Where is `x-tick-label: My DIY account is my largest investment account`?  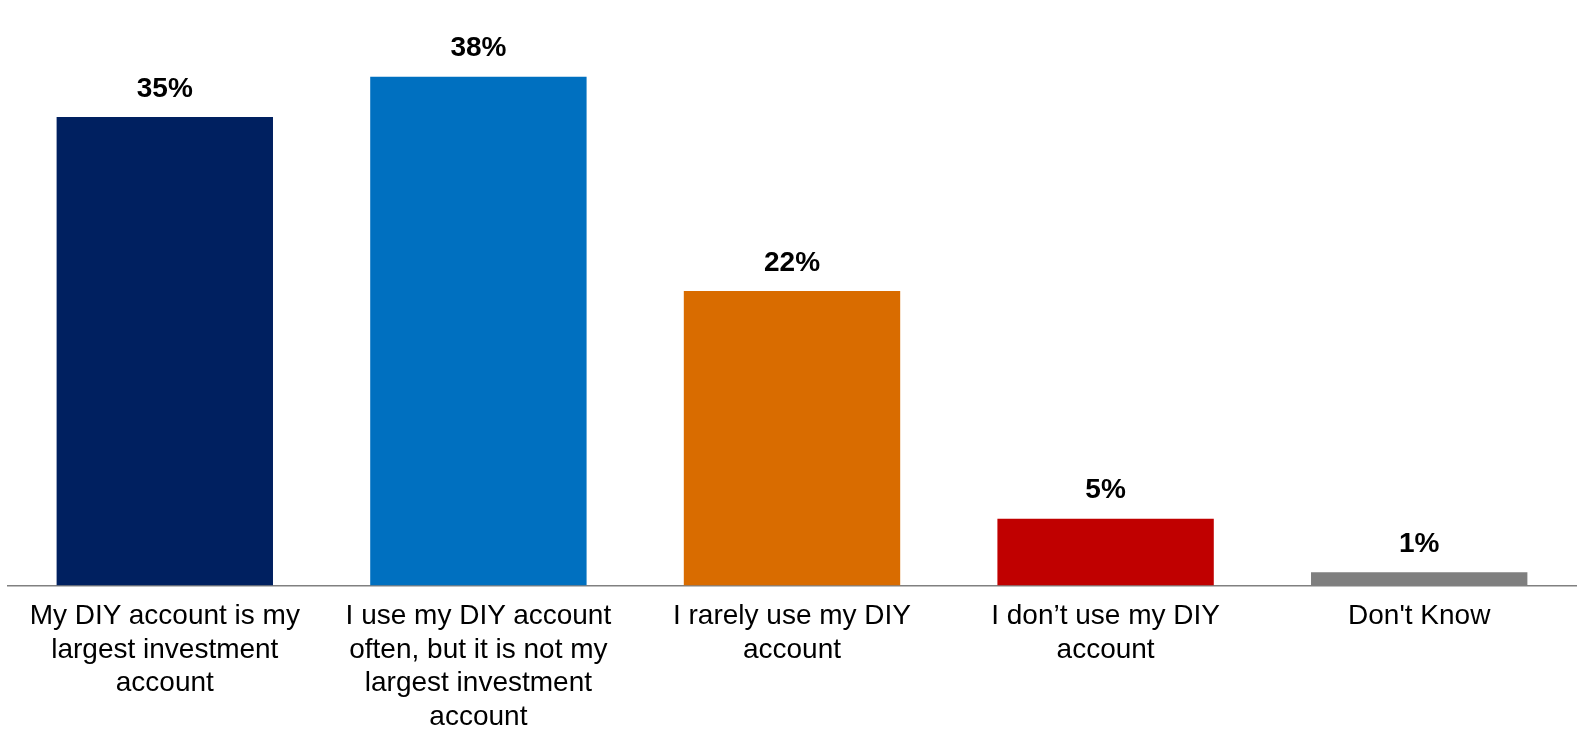
x-tick-label: My DIY account is my largest investment account is located at coordinates (164, 648).